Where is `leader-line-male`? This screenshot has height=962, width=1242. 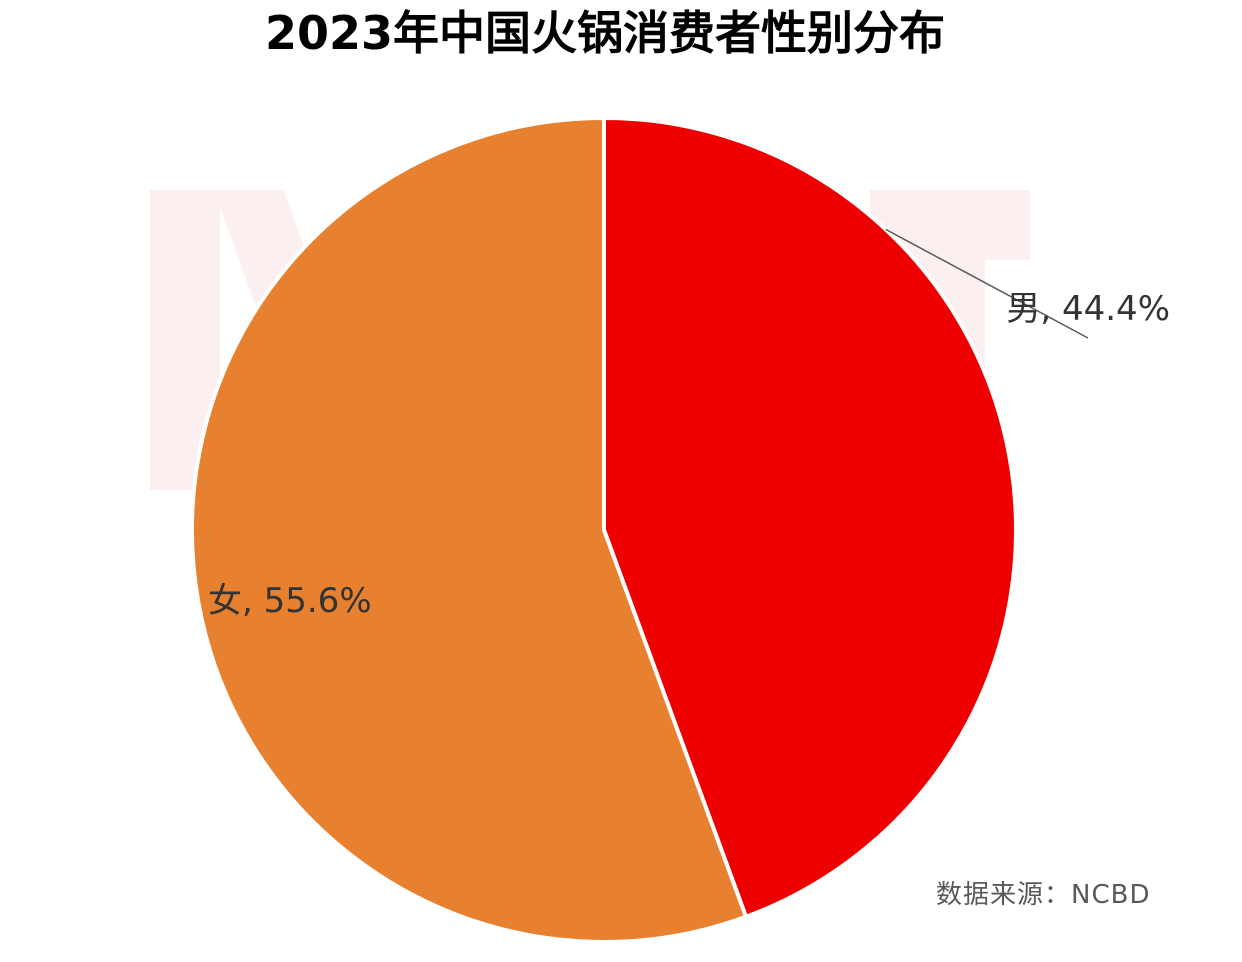
leader-line-male is located at coordinates (987, 283).